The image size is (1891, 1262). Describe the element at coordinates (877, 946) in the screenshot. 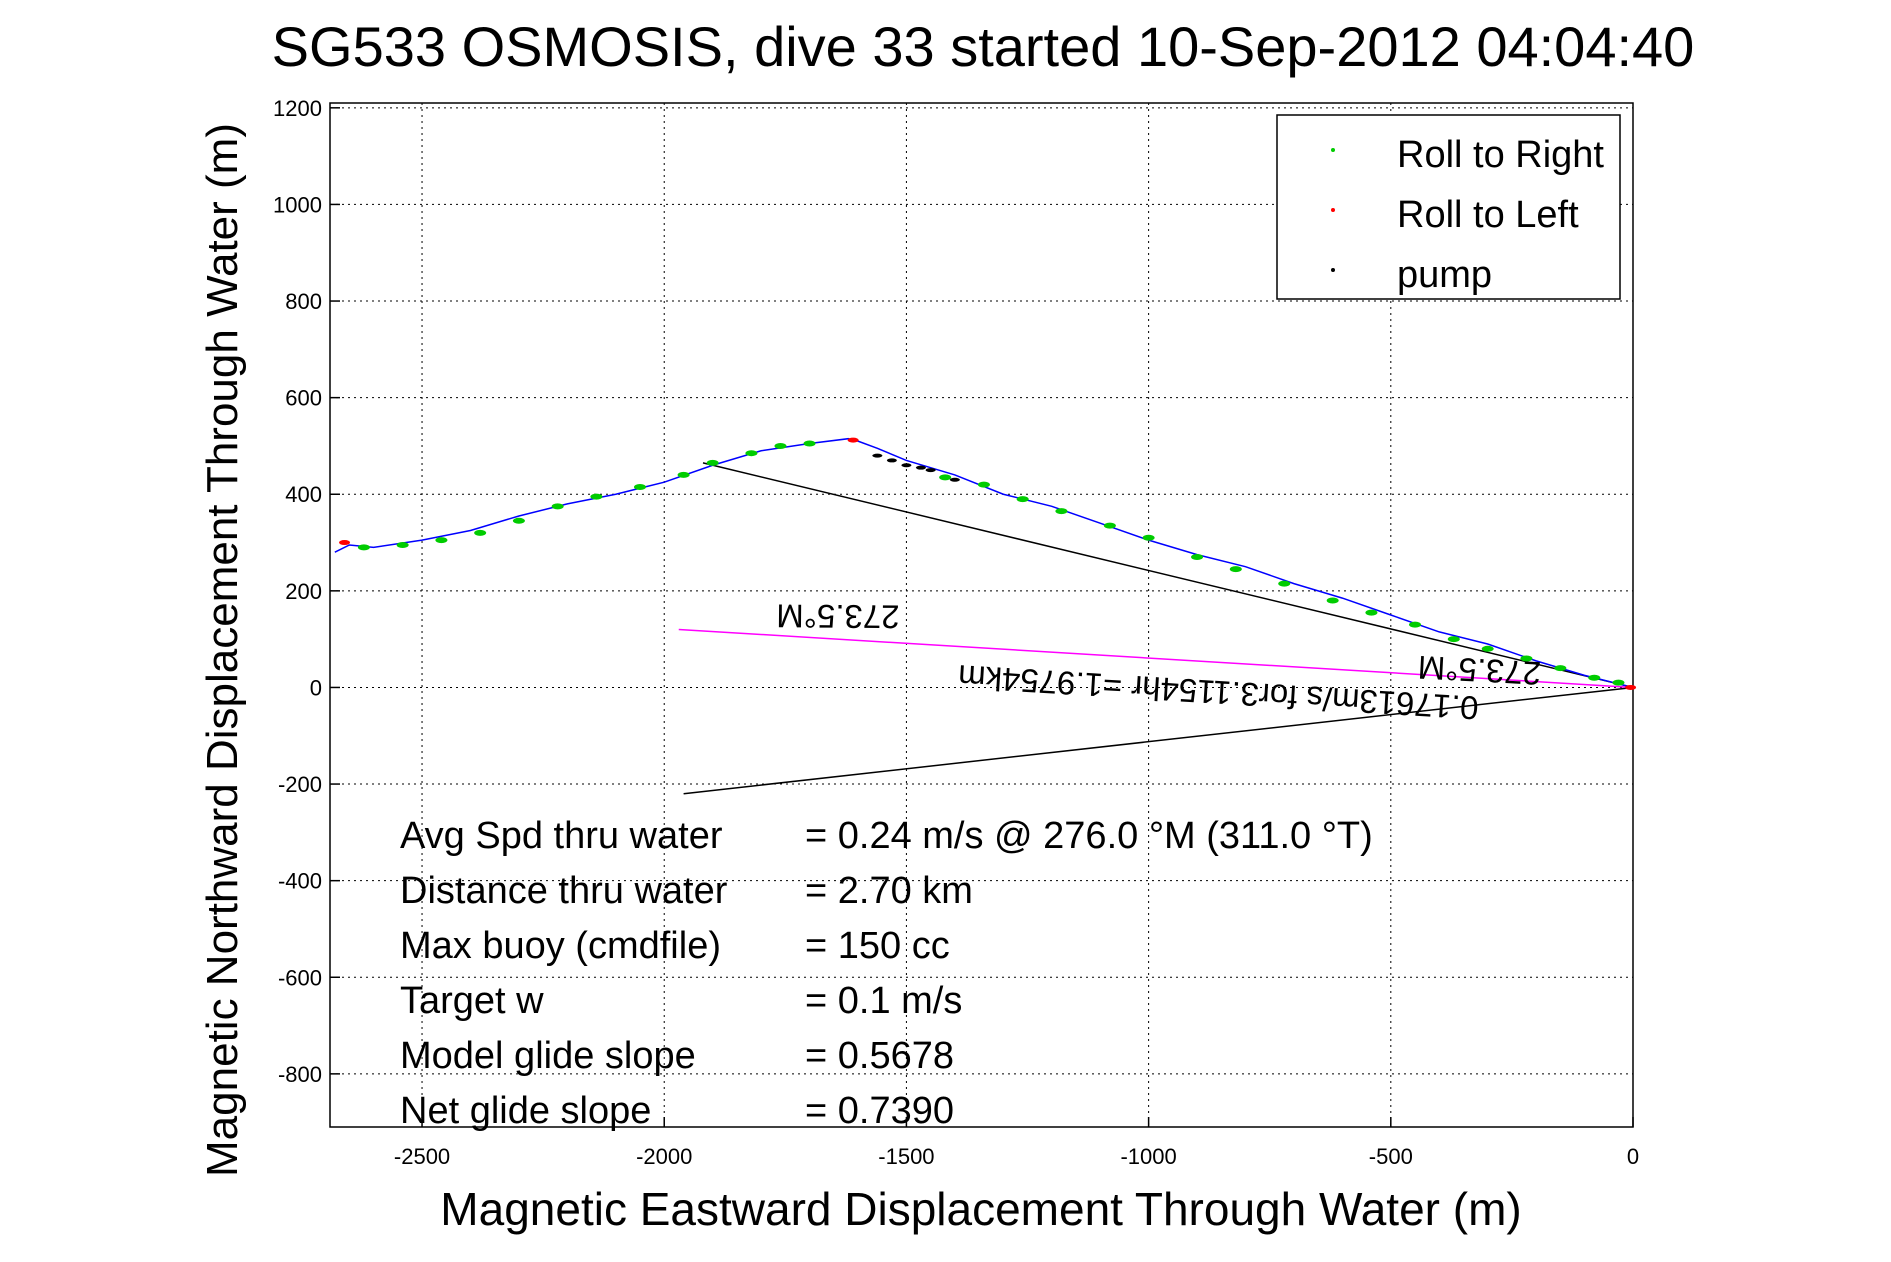

I see `stat-value: = 150 cc` at that location.